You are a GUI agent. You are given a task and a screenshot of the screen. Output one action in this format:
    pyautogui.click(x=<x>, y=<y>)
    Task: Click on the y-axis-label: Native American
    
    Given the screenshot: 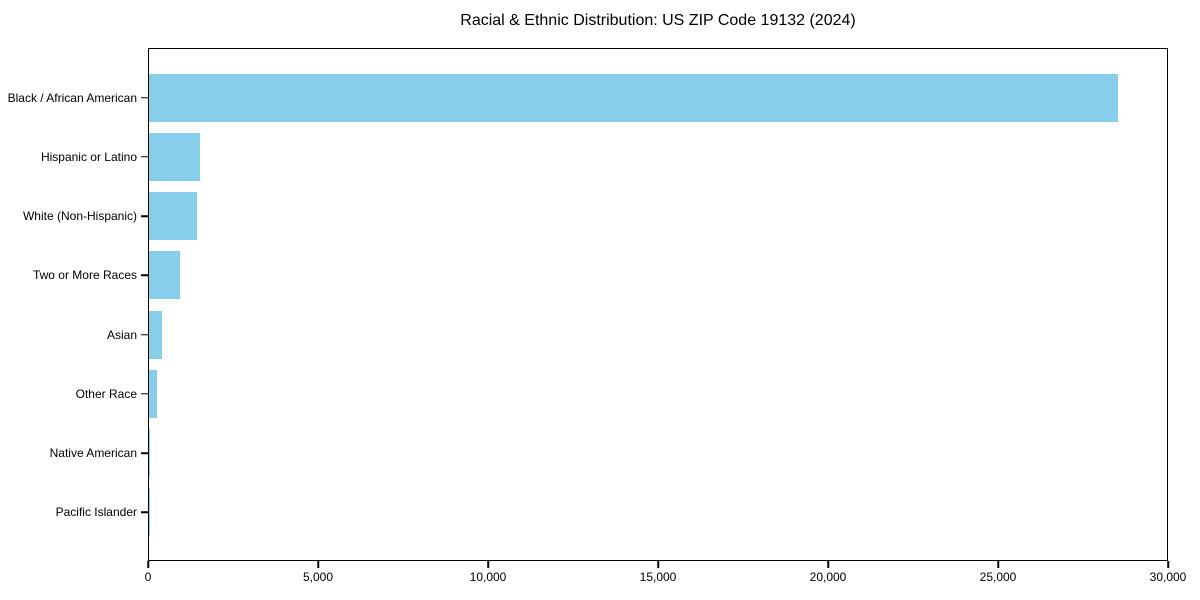 What is the action you would take?
    pyautogui.click(x=93, y=453)
    